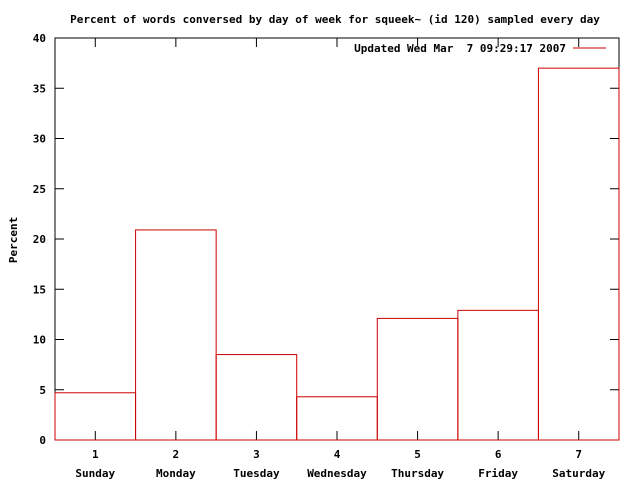 Image resolution: width=640 pixels, height=480 pixels. Describe the element at coordinates (42, 440) in the screenshot. I see `y-tick-label: 0` at that location.